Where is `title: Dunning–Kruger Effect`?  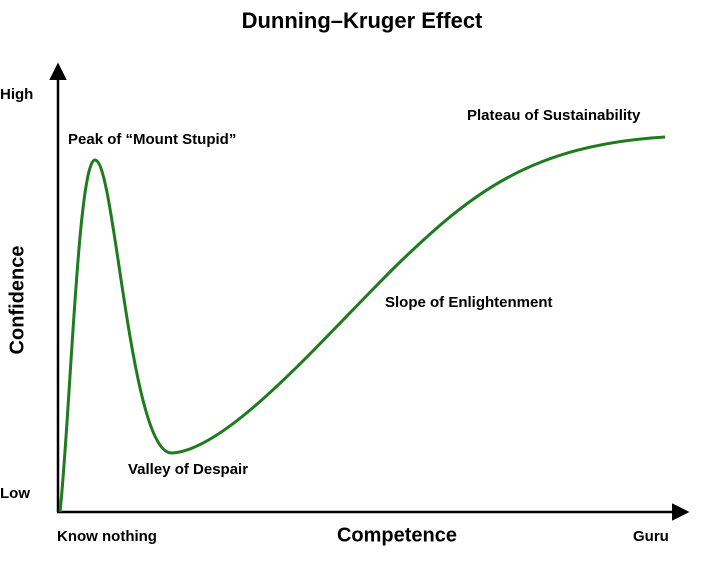
title: Dunning–Kruger Effect is located at coordinates (362, 20).